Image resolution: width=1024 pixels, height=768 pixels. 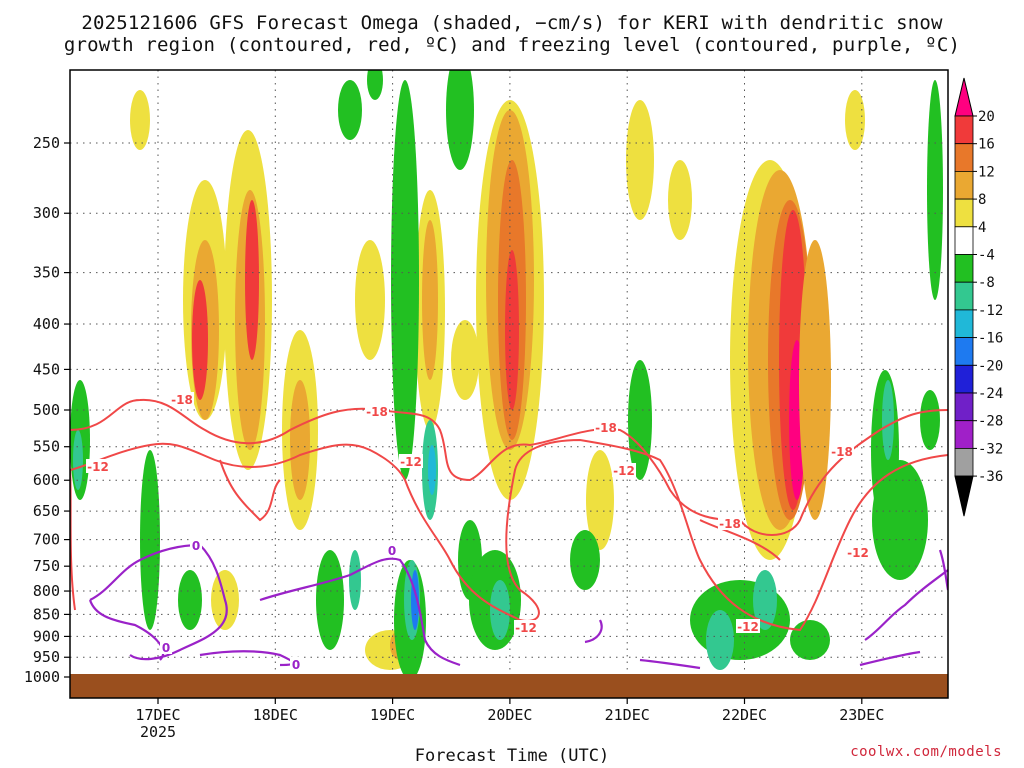 What do you see at coordinates (46, 369) in the screenshot?
I see `y-tick-label: 450` at bounding box center [46, 369].